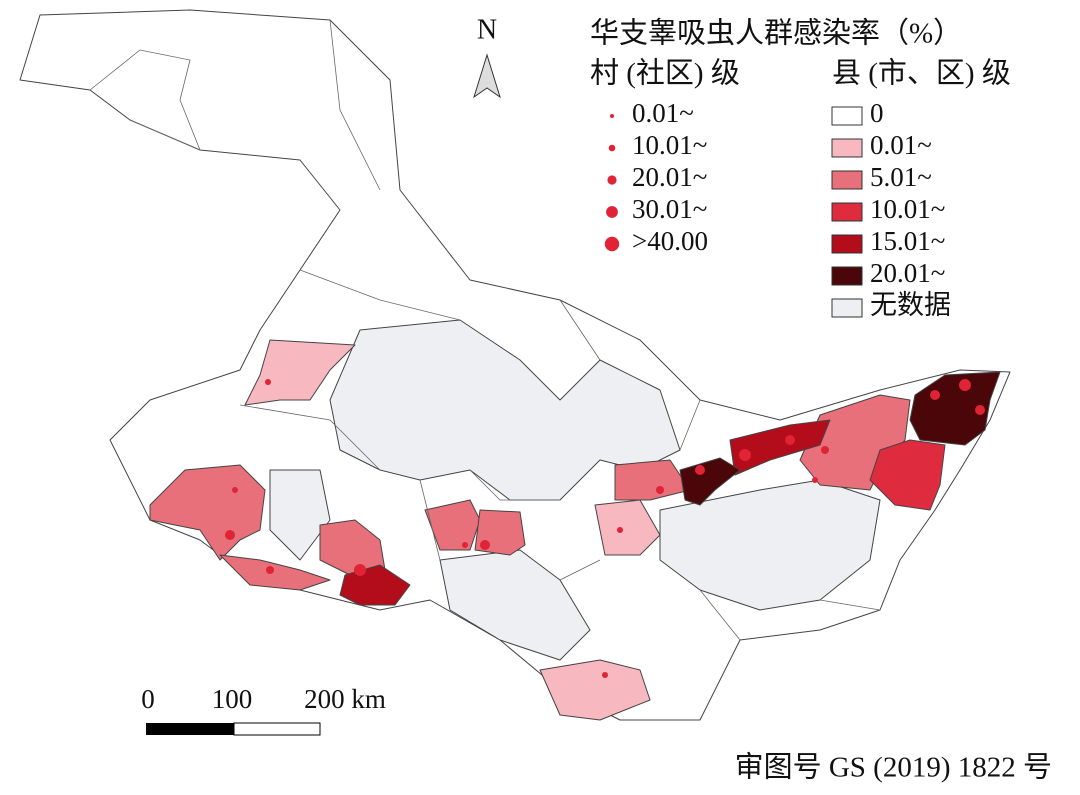 This screenshot has width=1080, height=795. Describe the element at coordinates (901, 177) in the screenshot. I see `legend-label: 5.01~` at that location.